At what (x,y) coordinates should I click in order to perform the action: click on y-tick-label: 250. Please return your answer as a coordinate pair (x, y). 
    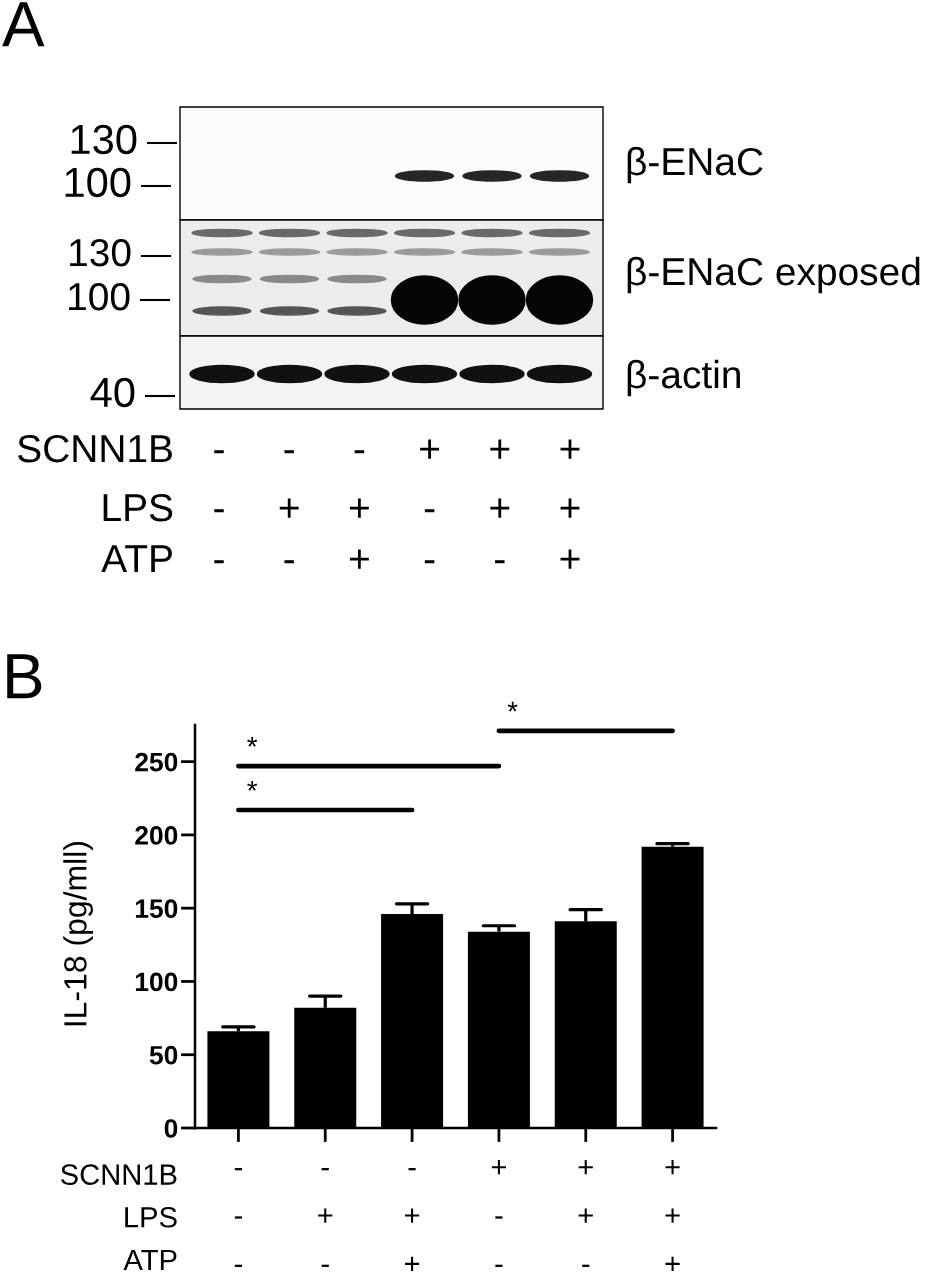
    Looking at the image, I should click on (156, 762).